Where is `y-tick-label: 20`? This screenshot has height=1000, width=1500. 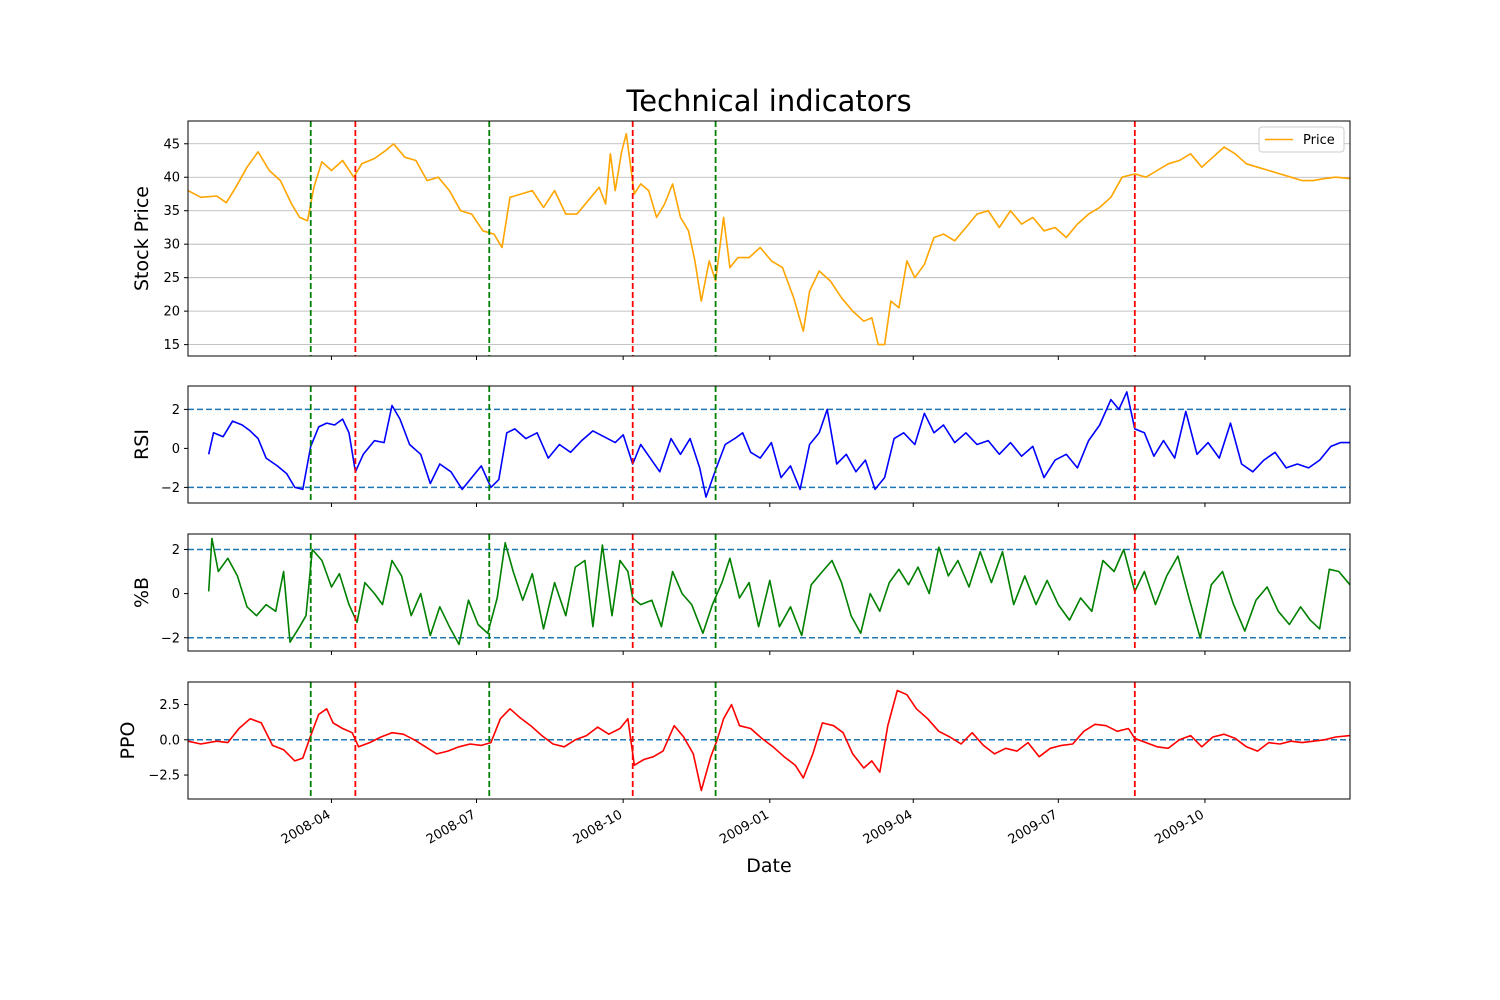 y-tick-label: 20 is located at coordinates (171, 312).